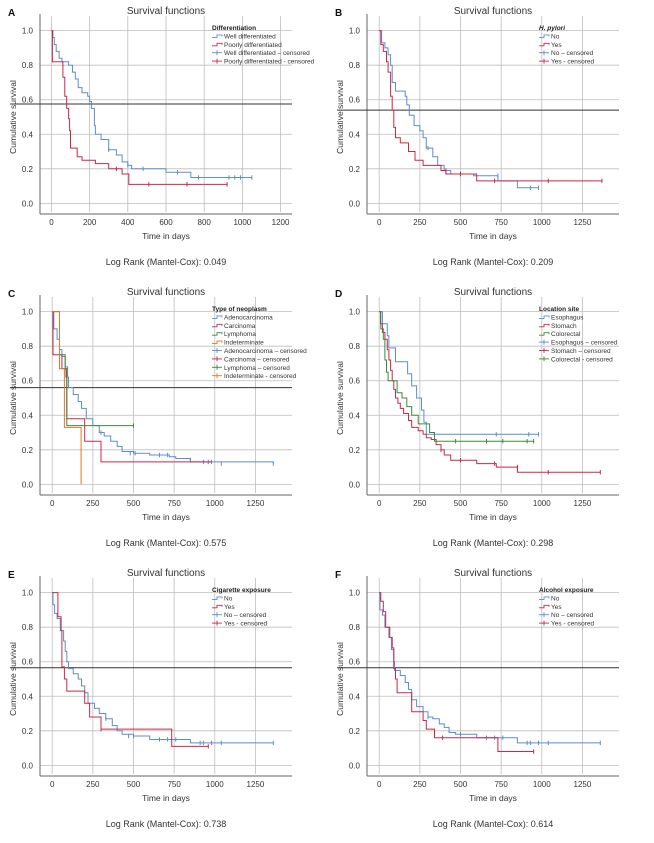  I want to click on x-tick-label: 800, so click(205, 222).